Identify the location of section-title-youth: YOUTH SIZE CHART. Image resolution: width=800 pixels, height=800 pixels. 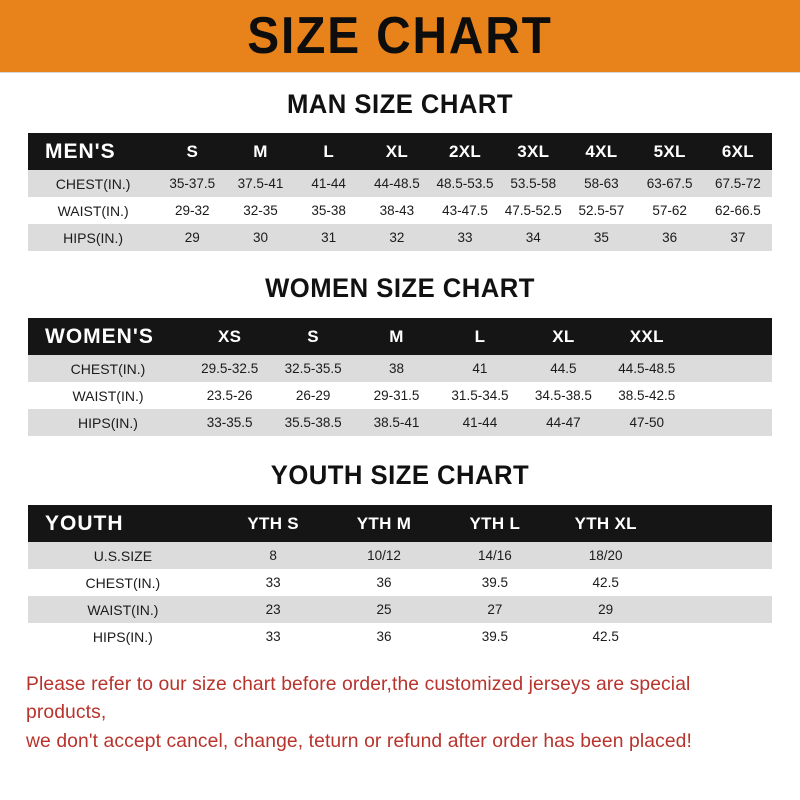
(400, 475).